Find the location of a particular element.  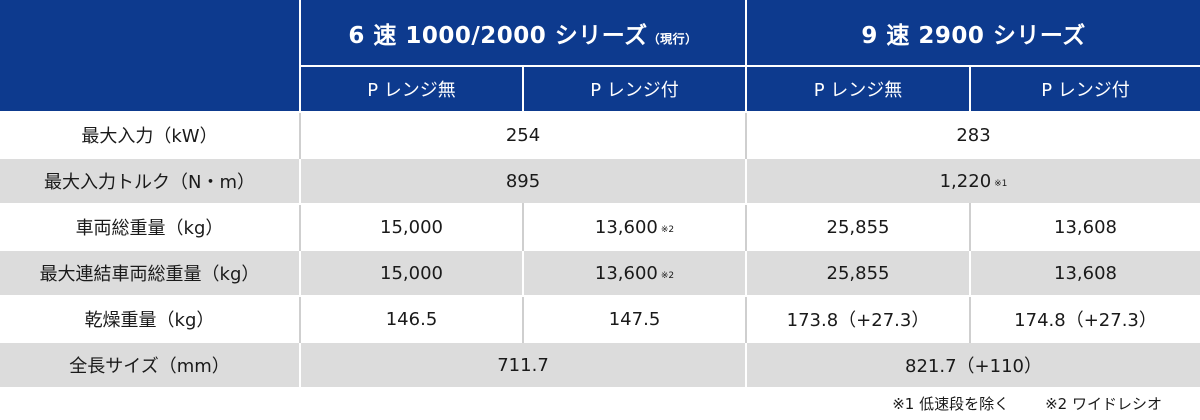

table-row: 全長サイズ（mm） 711.7 821.7（+110） is located at coordinates (600, 364).